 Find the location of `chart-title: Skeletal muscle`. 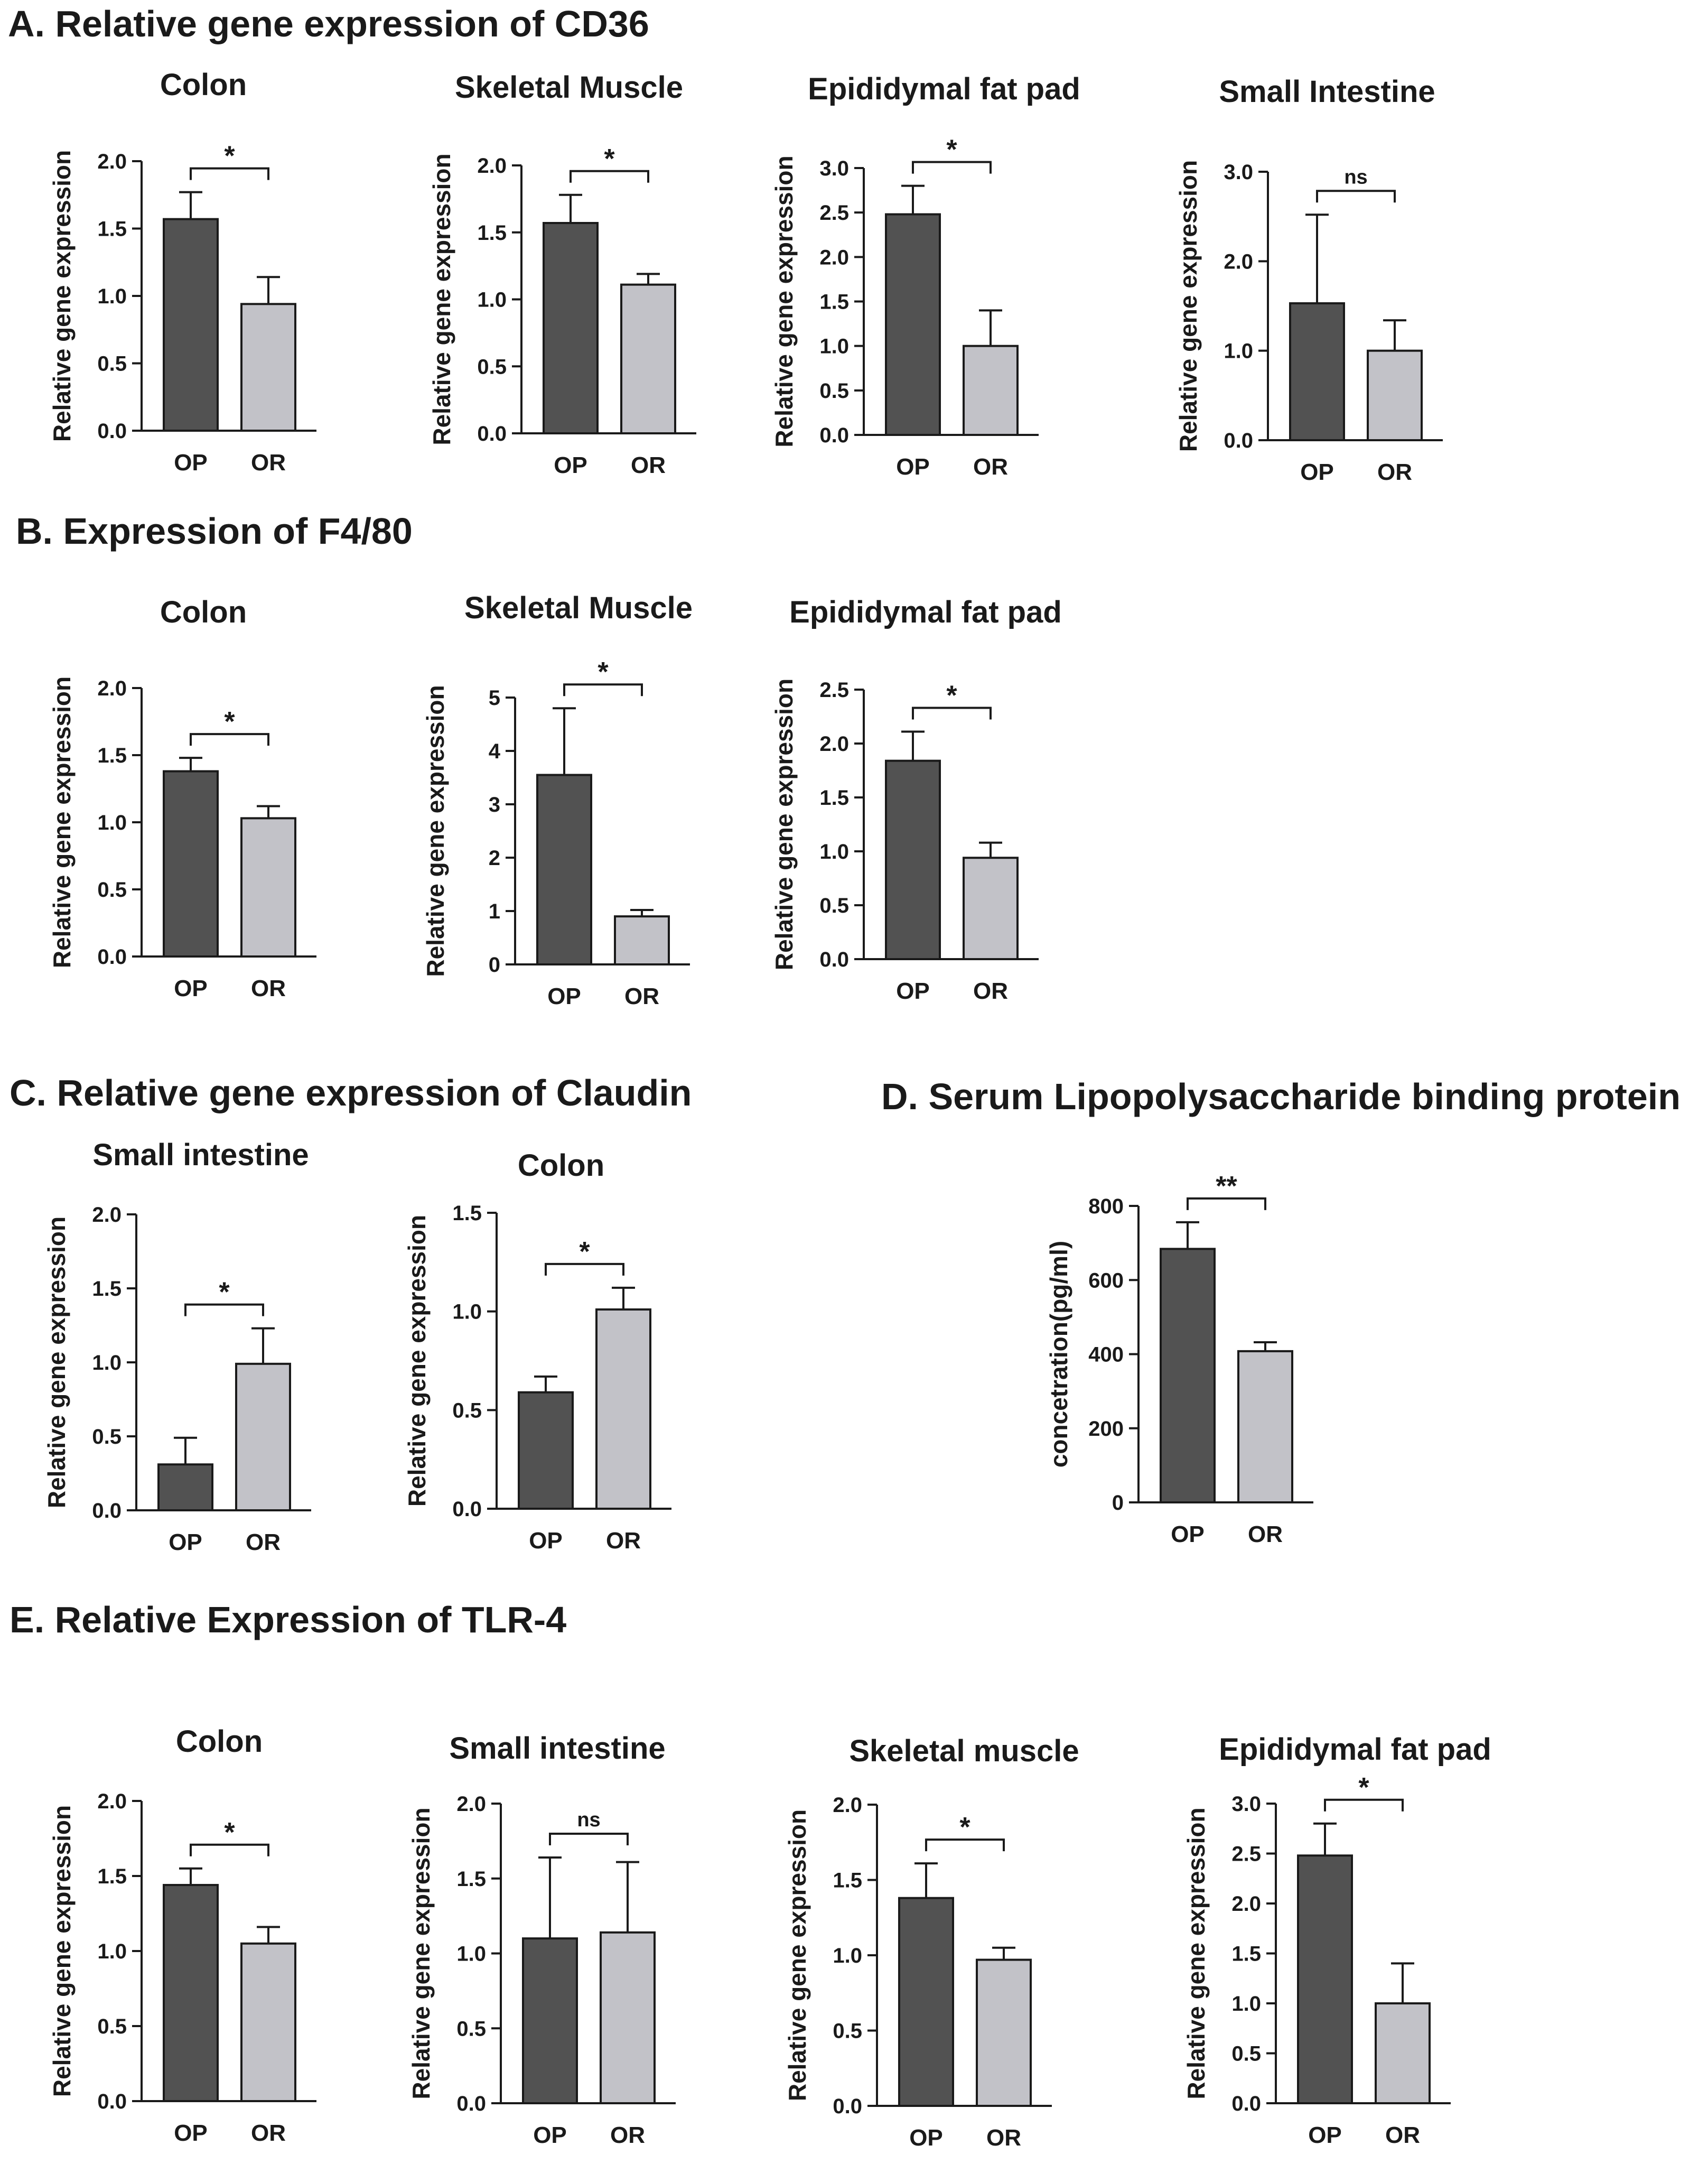

chart-title: Skeletal muscle is located at coordinates (964, 1751).